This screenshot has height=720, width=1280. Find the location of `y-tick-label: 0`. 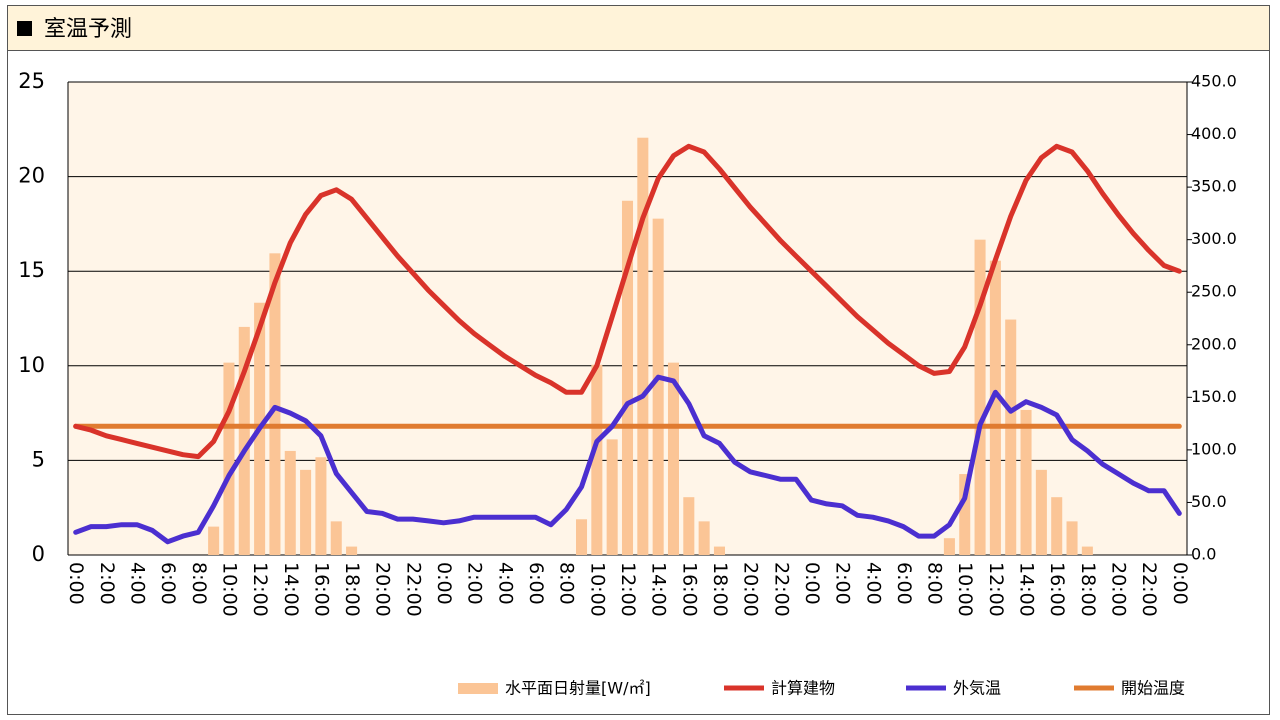

y-tick-label: 0 is located at coordinates (38, 554).